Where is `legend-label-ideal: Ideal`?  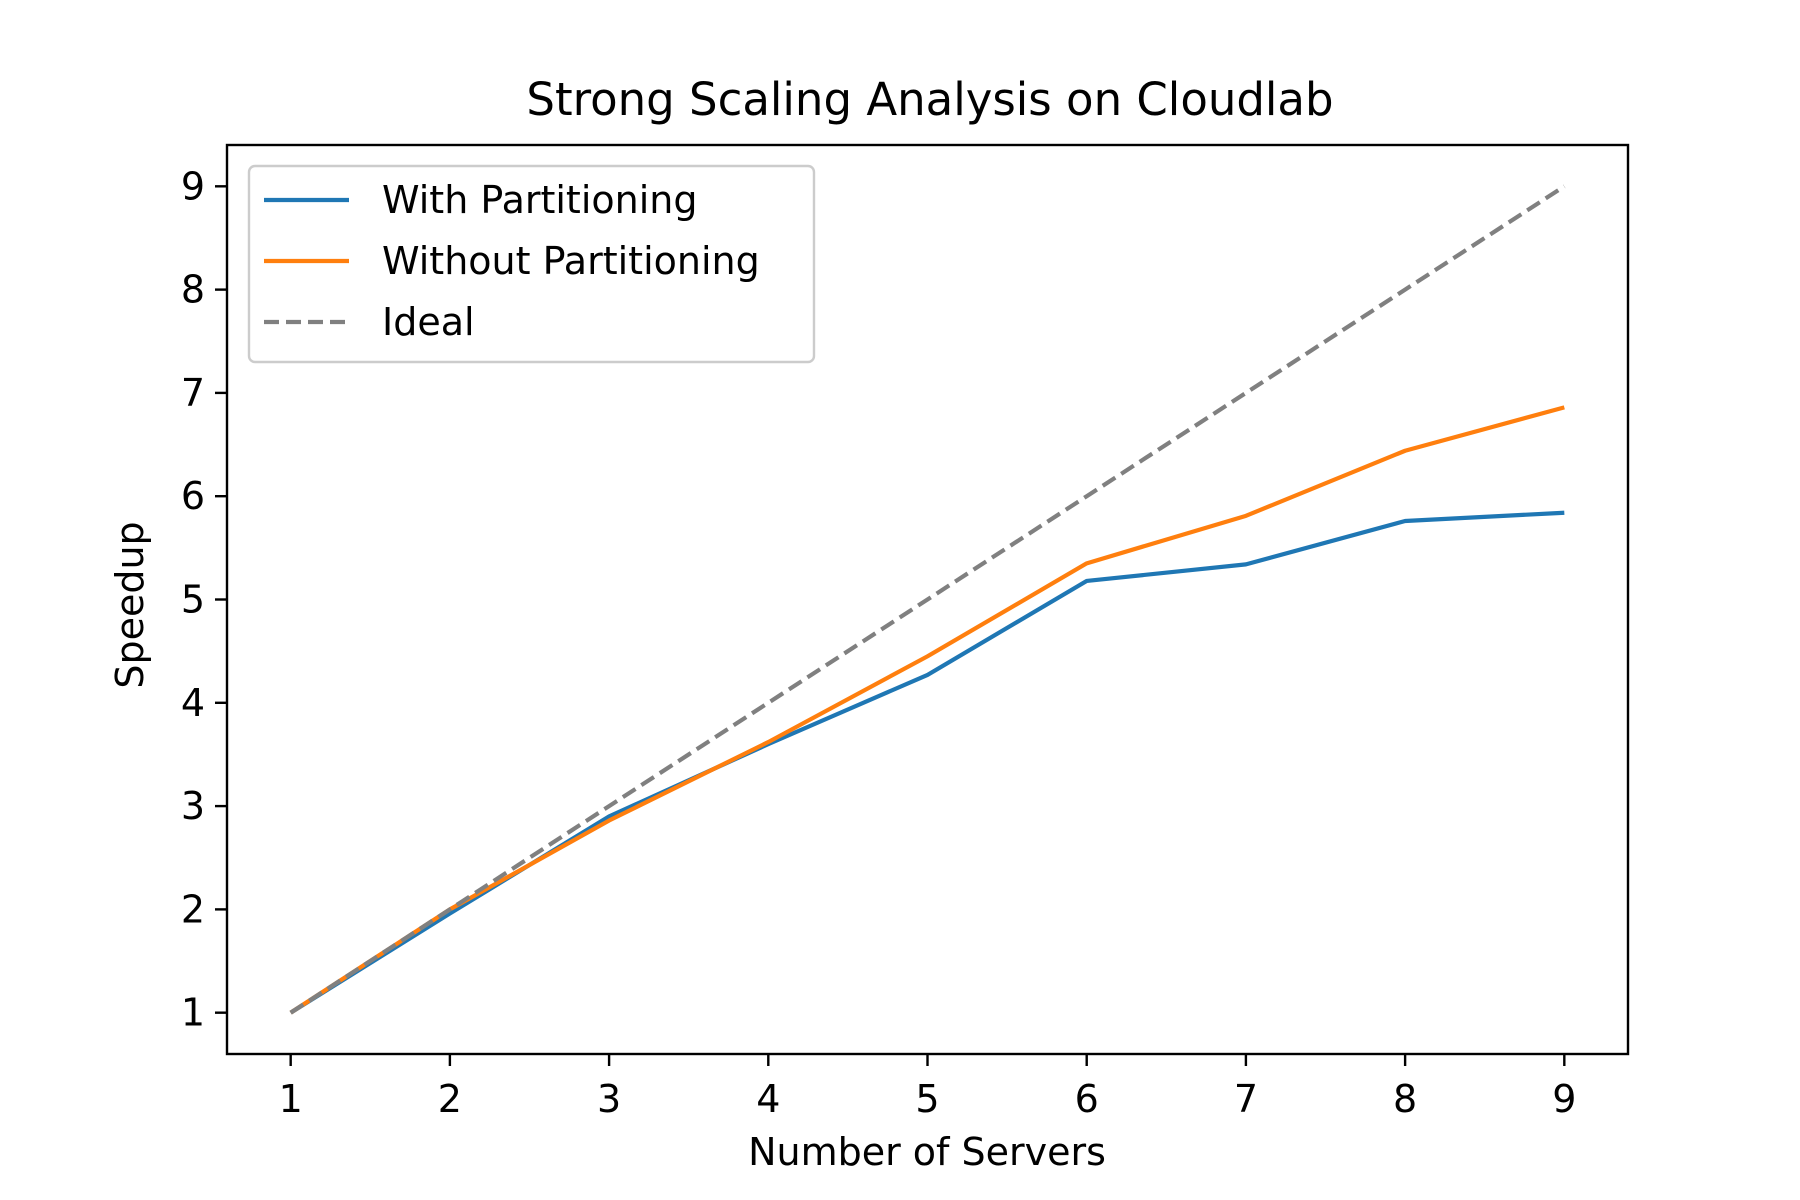 legend-label-ideal: Ideal is located at coordinates (428, 322).